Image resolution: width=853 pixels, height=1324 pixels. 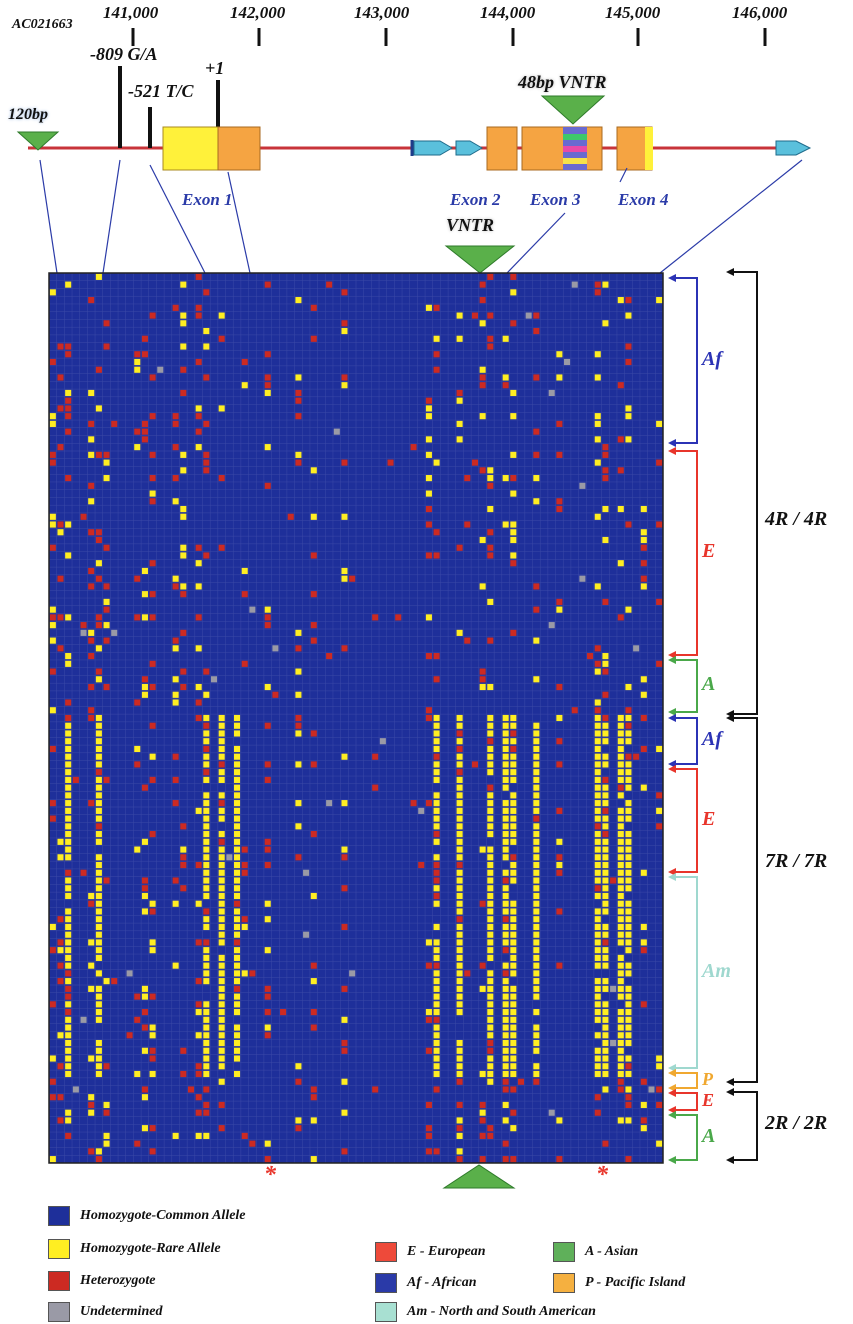 What do you see at coordinates (555, 199) in the screenshot?
I see `exon3-label: Exon 3` at bounding box center [555, 199].